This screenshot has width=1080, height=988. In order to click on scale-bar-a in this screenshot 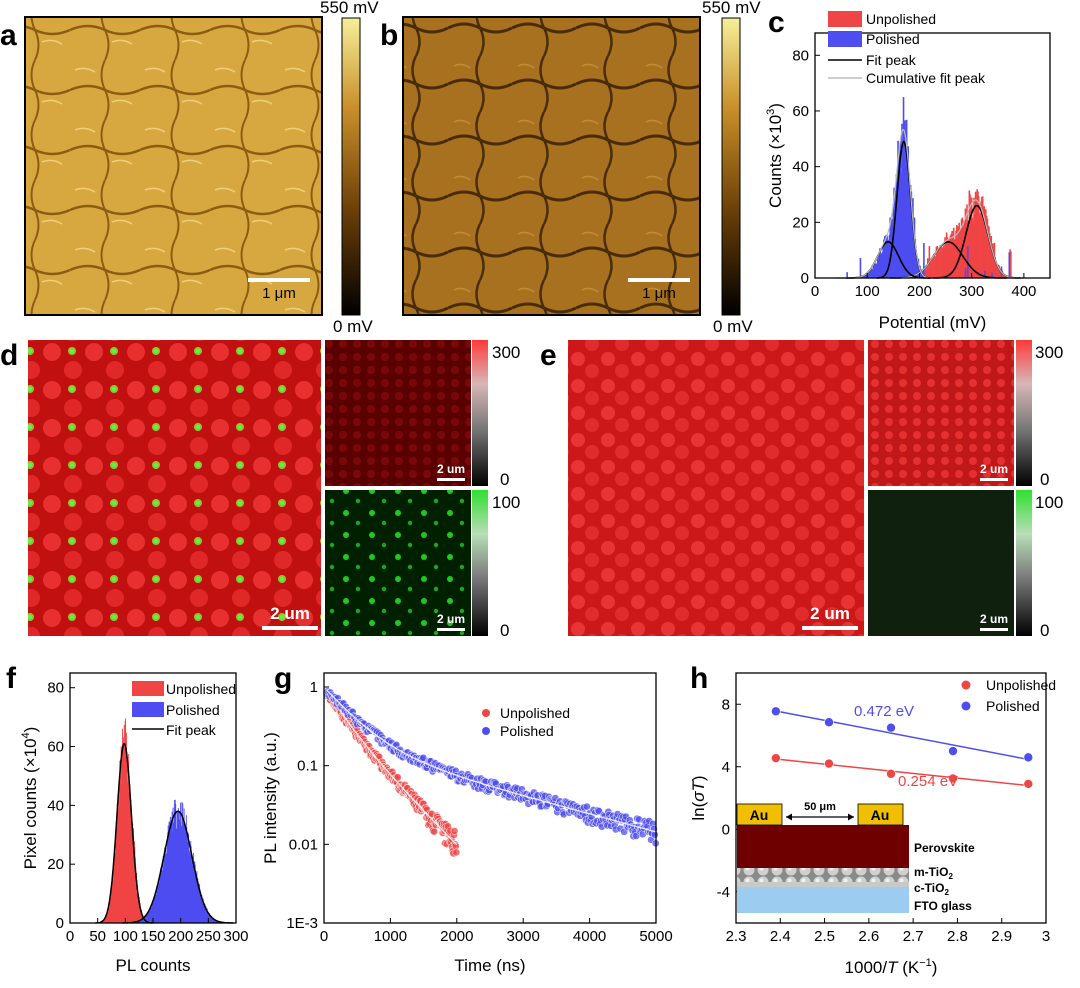, I will do `click(279, 280)`.